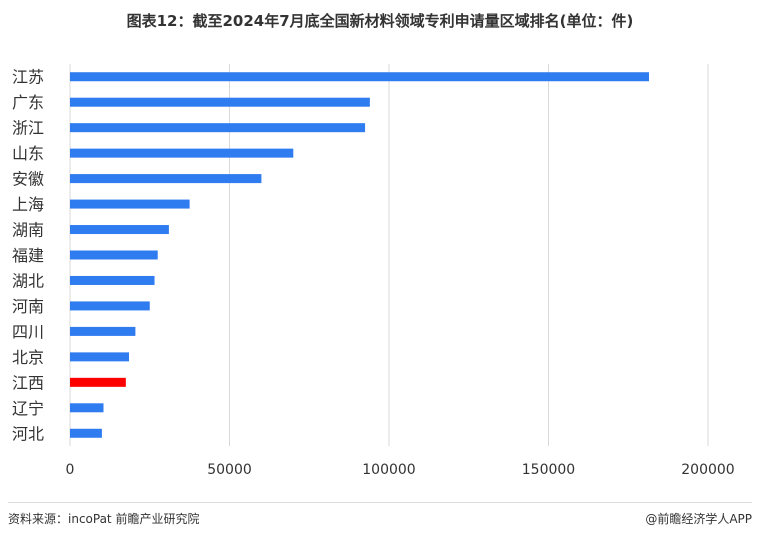 The width and height of the screenshot is (760, 537). Describe the element at coordinates (28, 408) in the screenshot. I see `category-label: 辽宁` at that location.